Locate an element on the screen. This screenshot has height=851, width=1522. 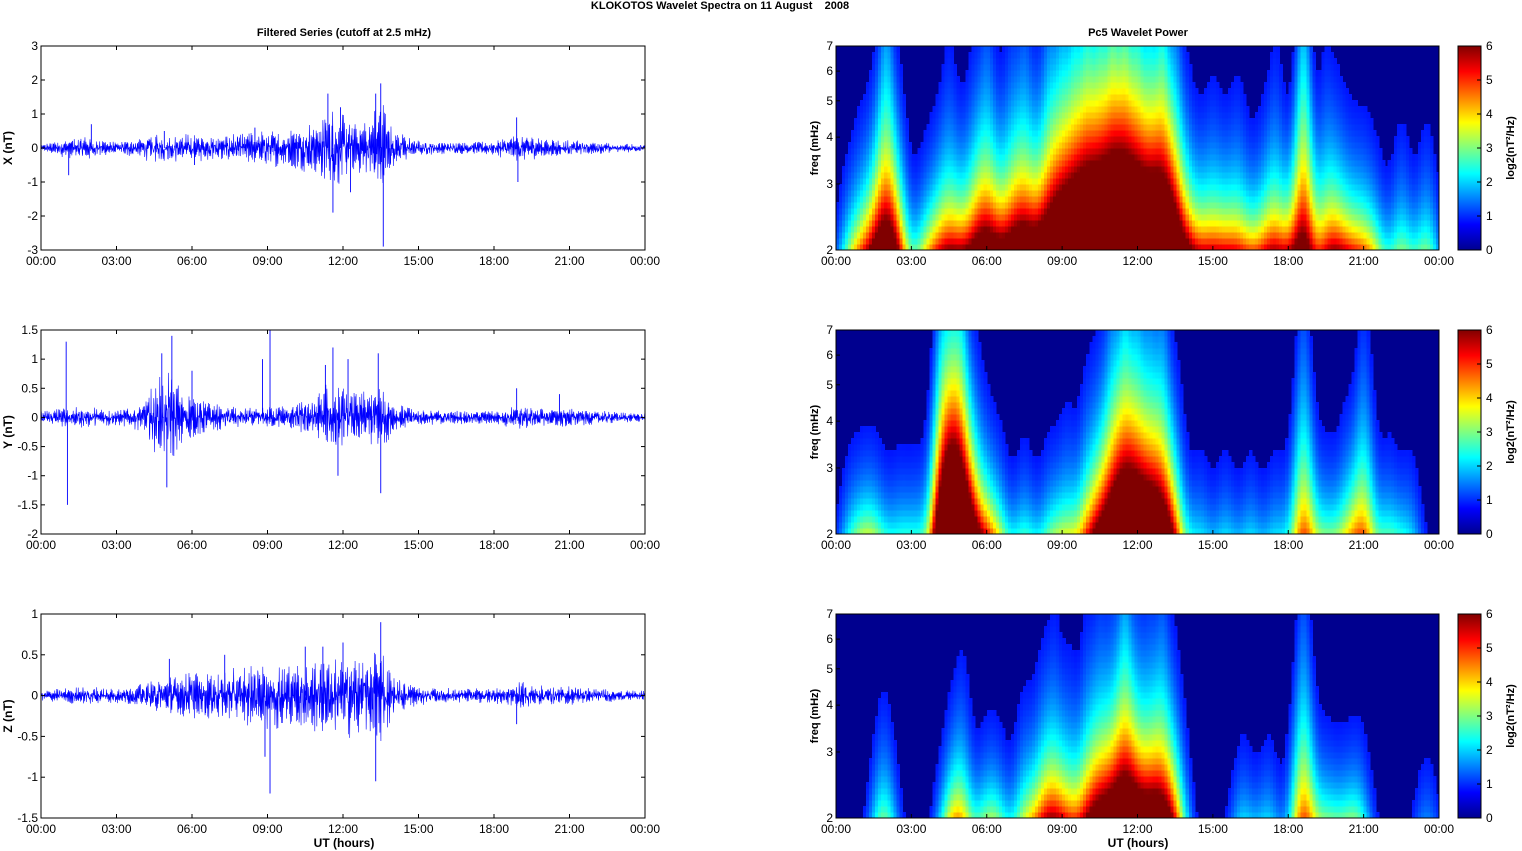
line-y-y-tick-label: -2 is located at coordinates (32, 534).